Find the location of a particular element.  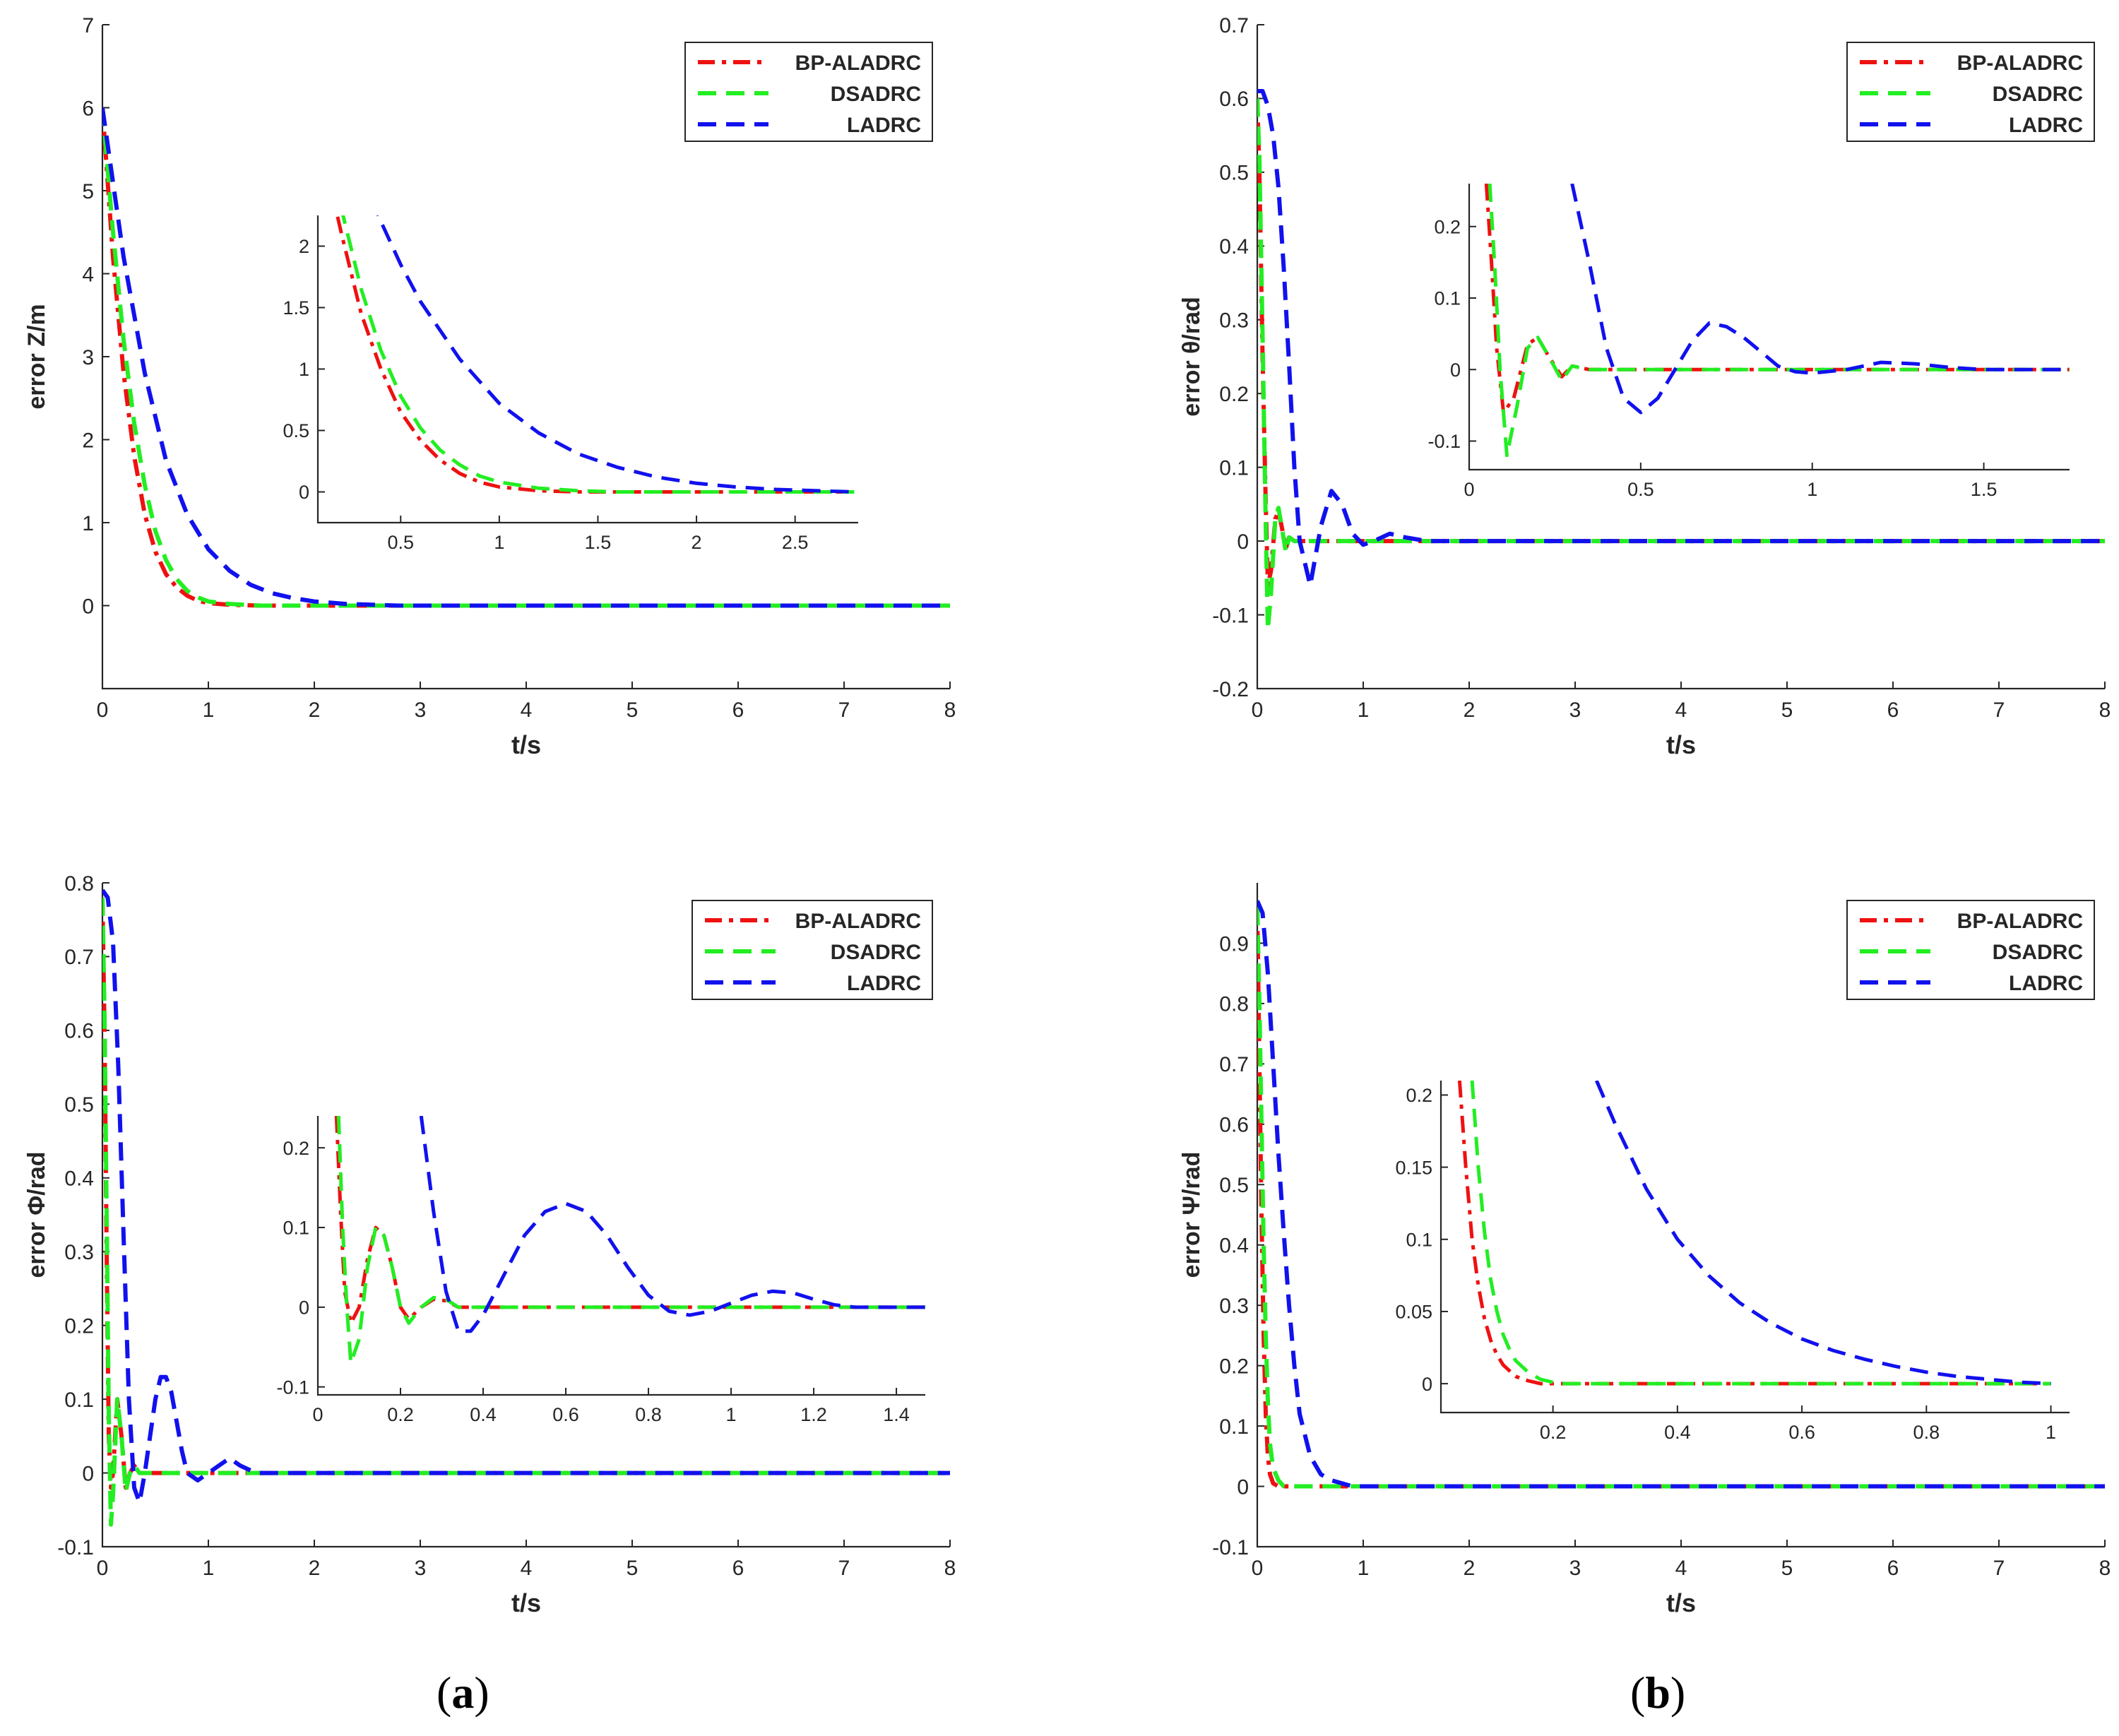

phi-xtick-label: 7 is located at coordinates (844, 1568).